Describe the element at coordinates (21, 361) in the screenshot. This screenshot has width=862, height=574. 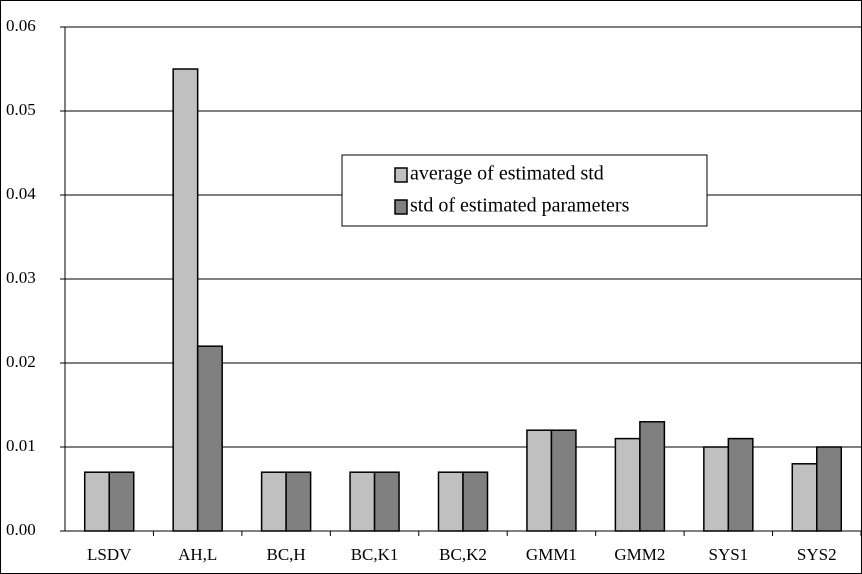
I see `y-tick-label: 0.02` at that location.